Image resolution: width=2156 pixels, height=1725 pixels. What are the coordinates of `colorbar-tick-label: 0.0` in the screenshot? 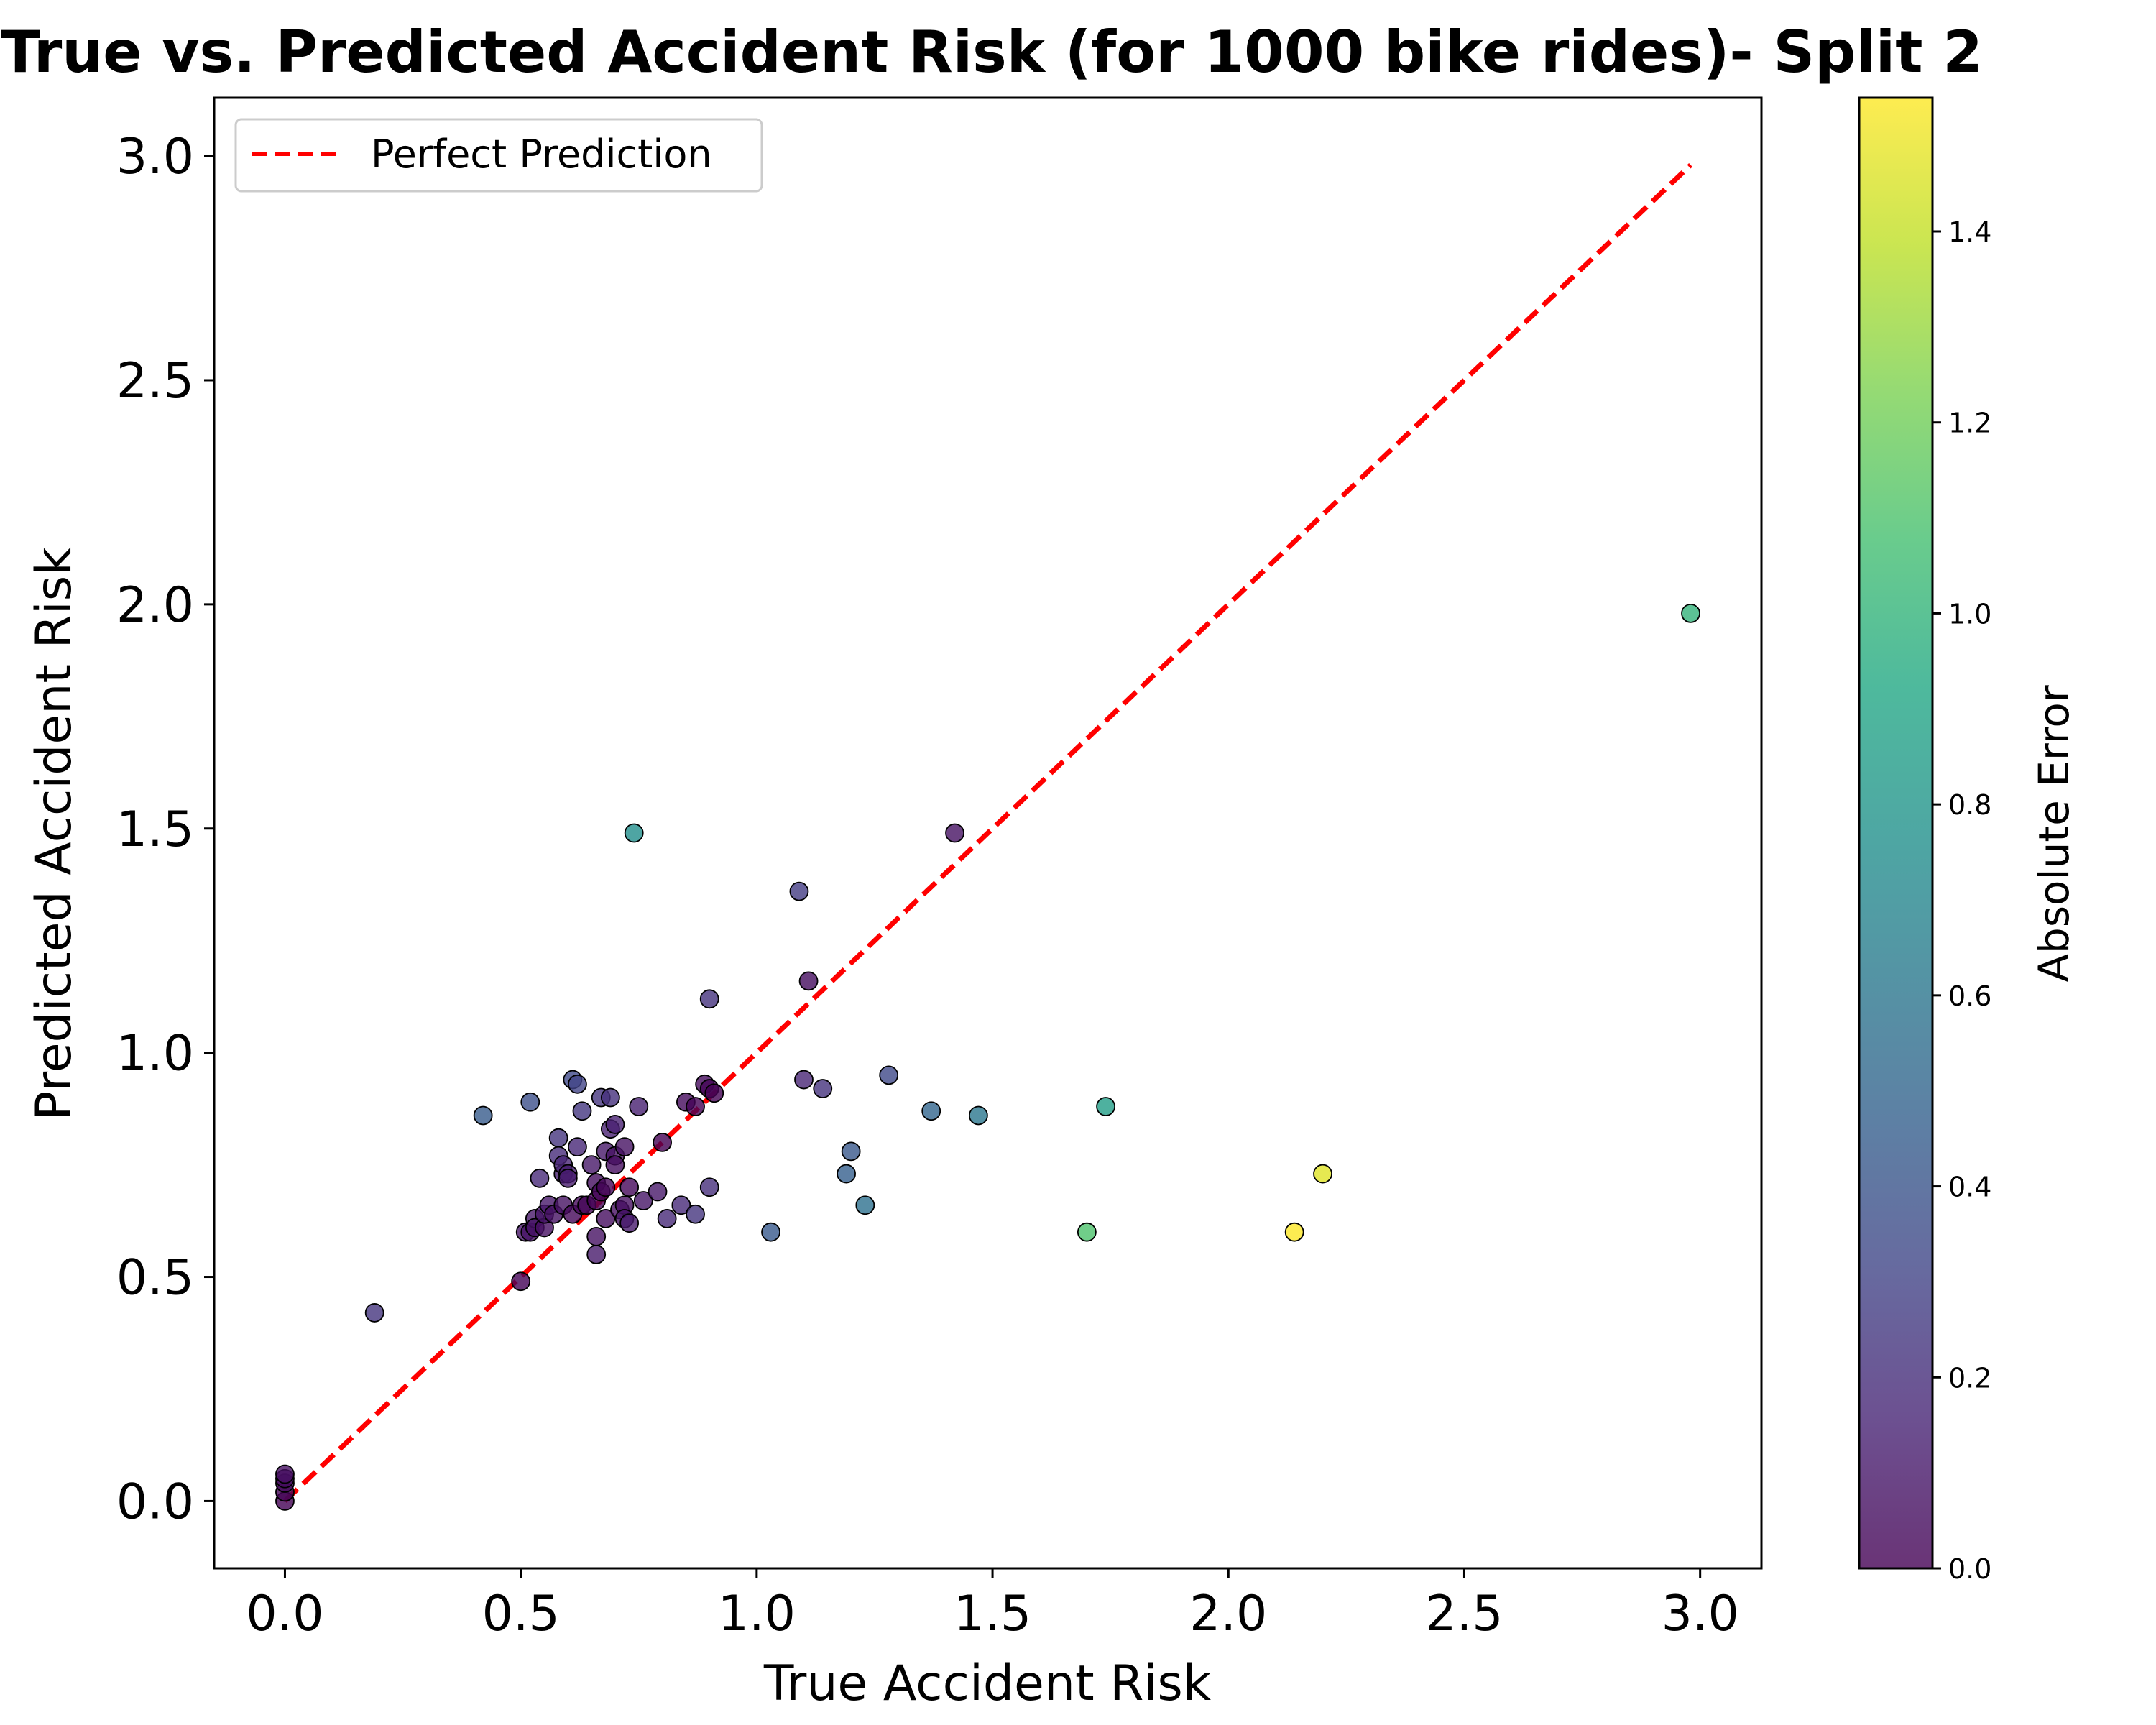 It's located at (1970, 1569).